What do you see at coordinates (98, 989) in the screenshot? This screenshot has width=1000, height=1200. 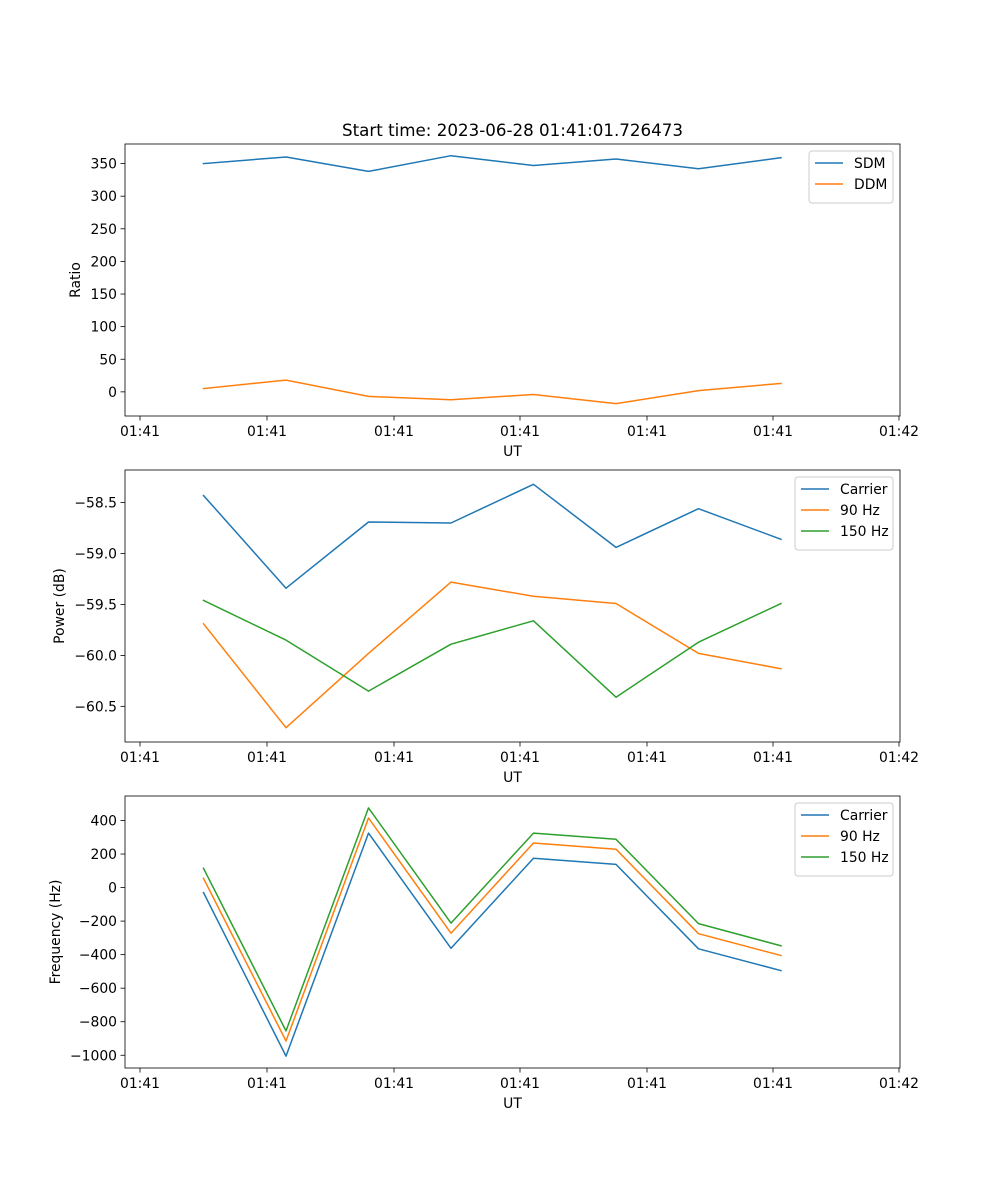 I see `y-tick-label: −600` at bounding box center [98, 989].